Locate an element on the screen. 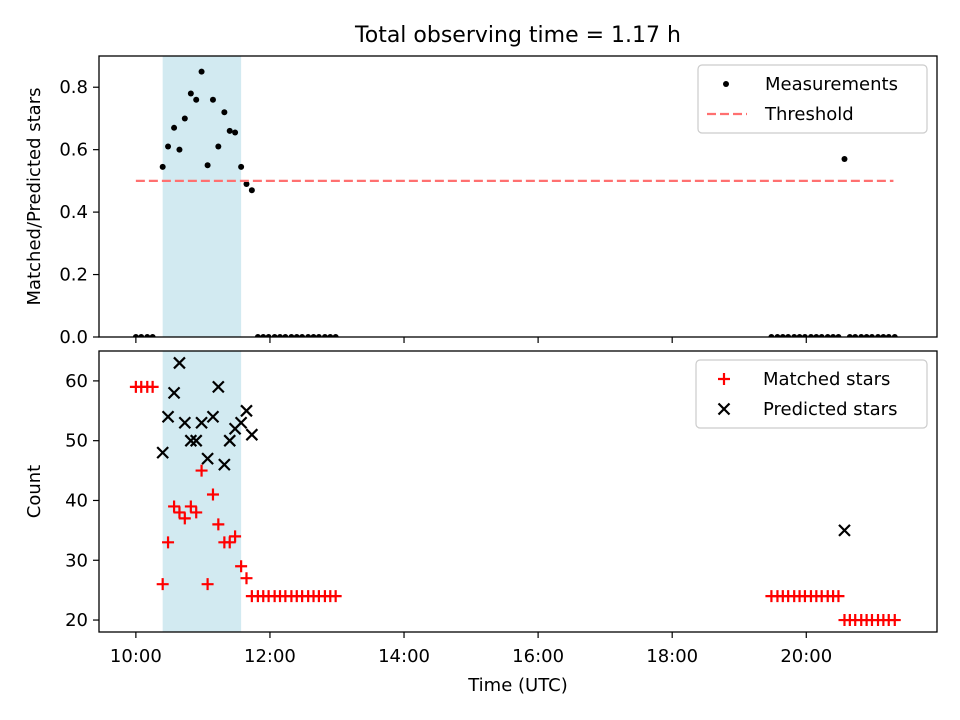 This screenshot has height=720, width=960. legend-box is located at coordinates (812, 99).